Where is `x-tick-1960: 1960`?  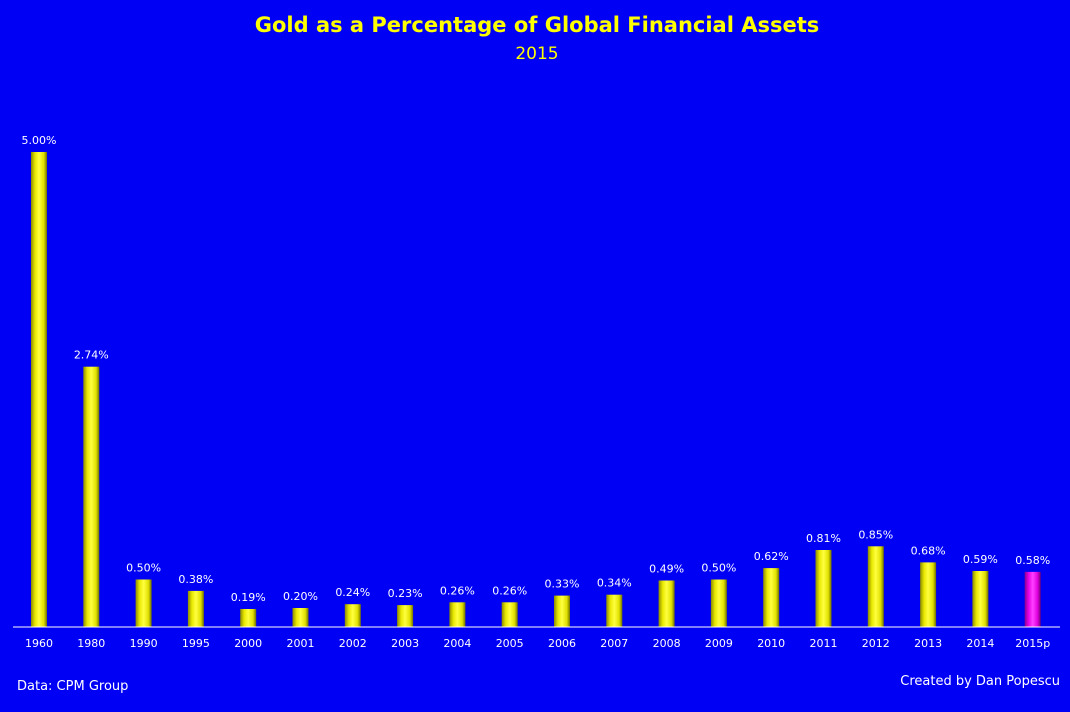 x-tick-1960: 1960 is located at coordinates (39, 643).